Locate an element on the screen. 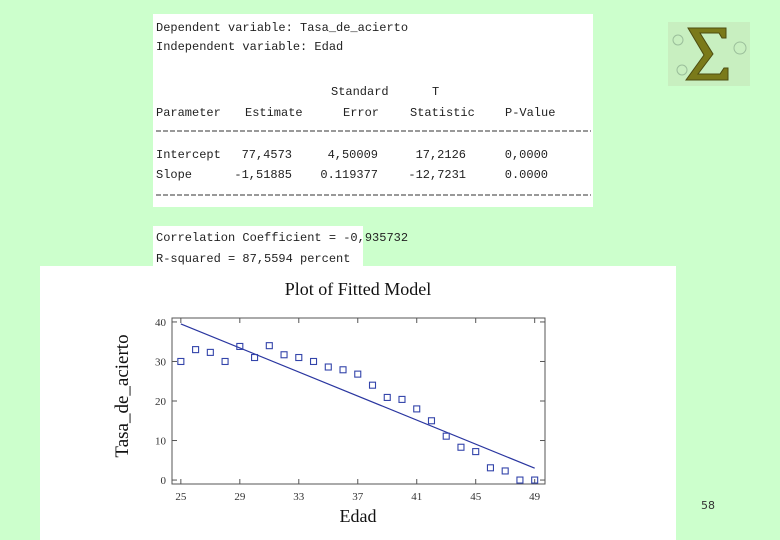 The image size is (780, 540). cell: 4,50009 is located at coordinates (353, 155).